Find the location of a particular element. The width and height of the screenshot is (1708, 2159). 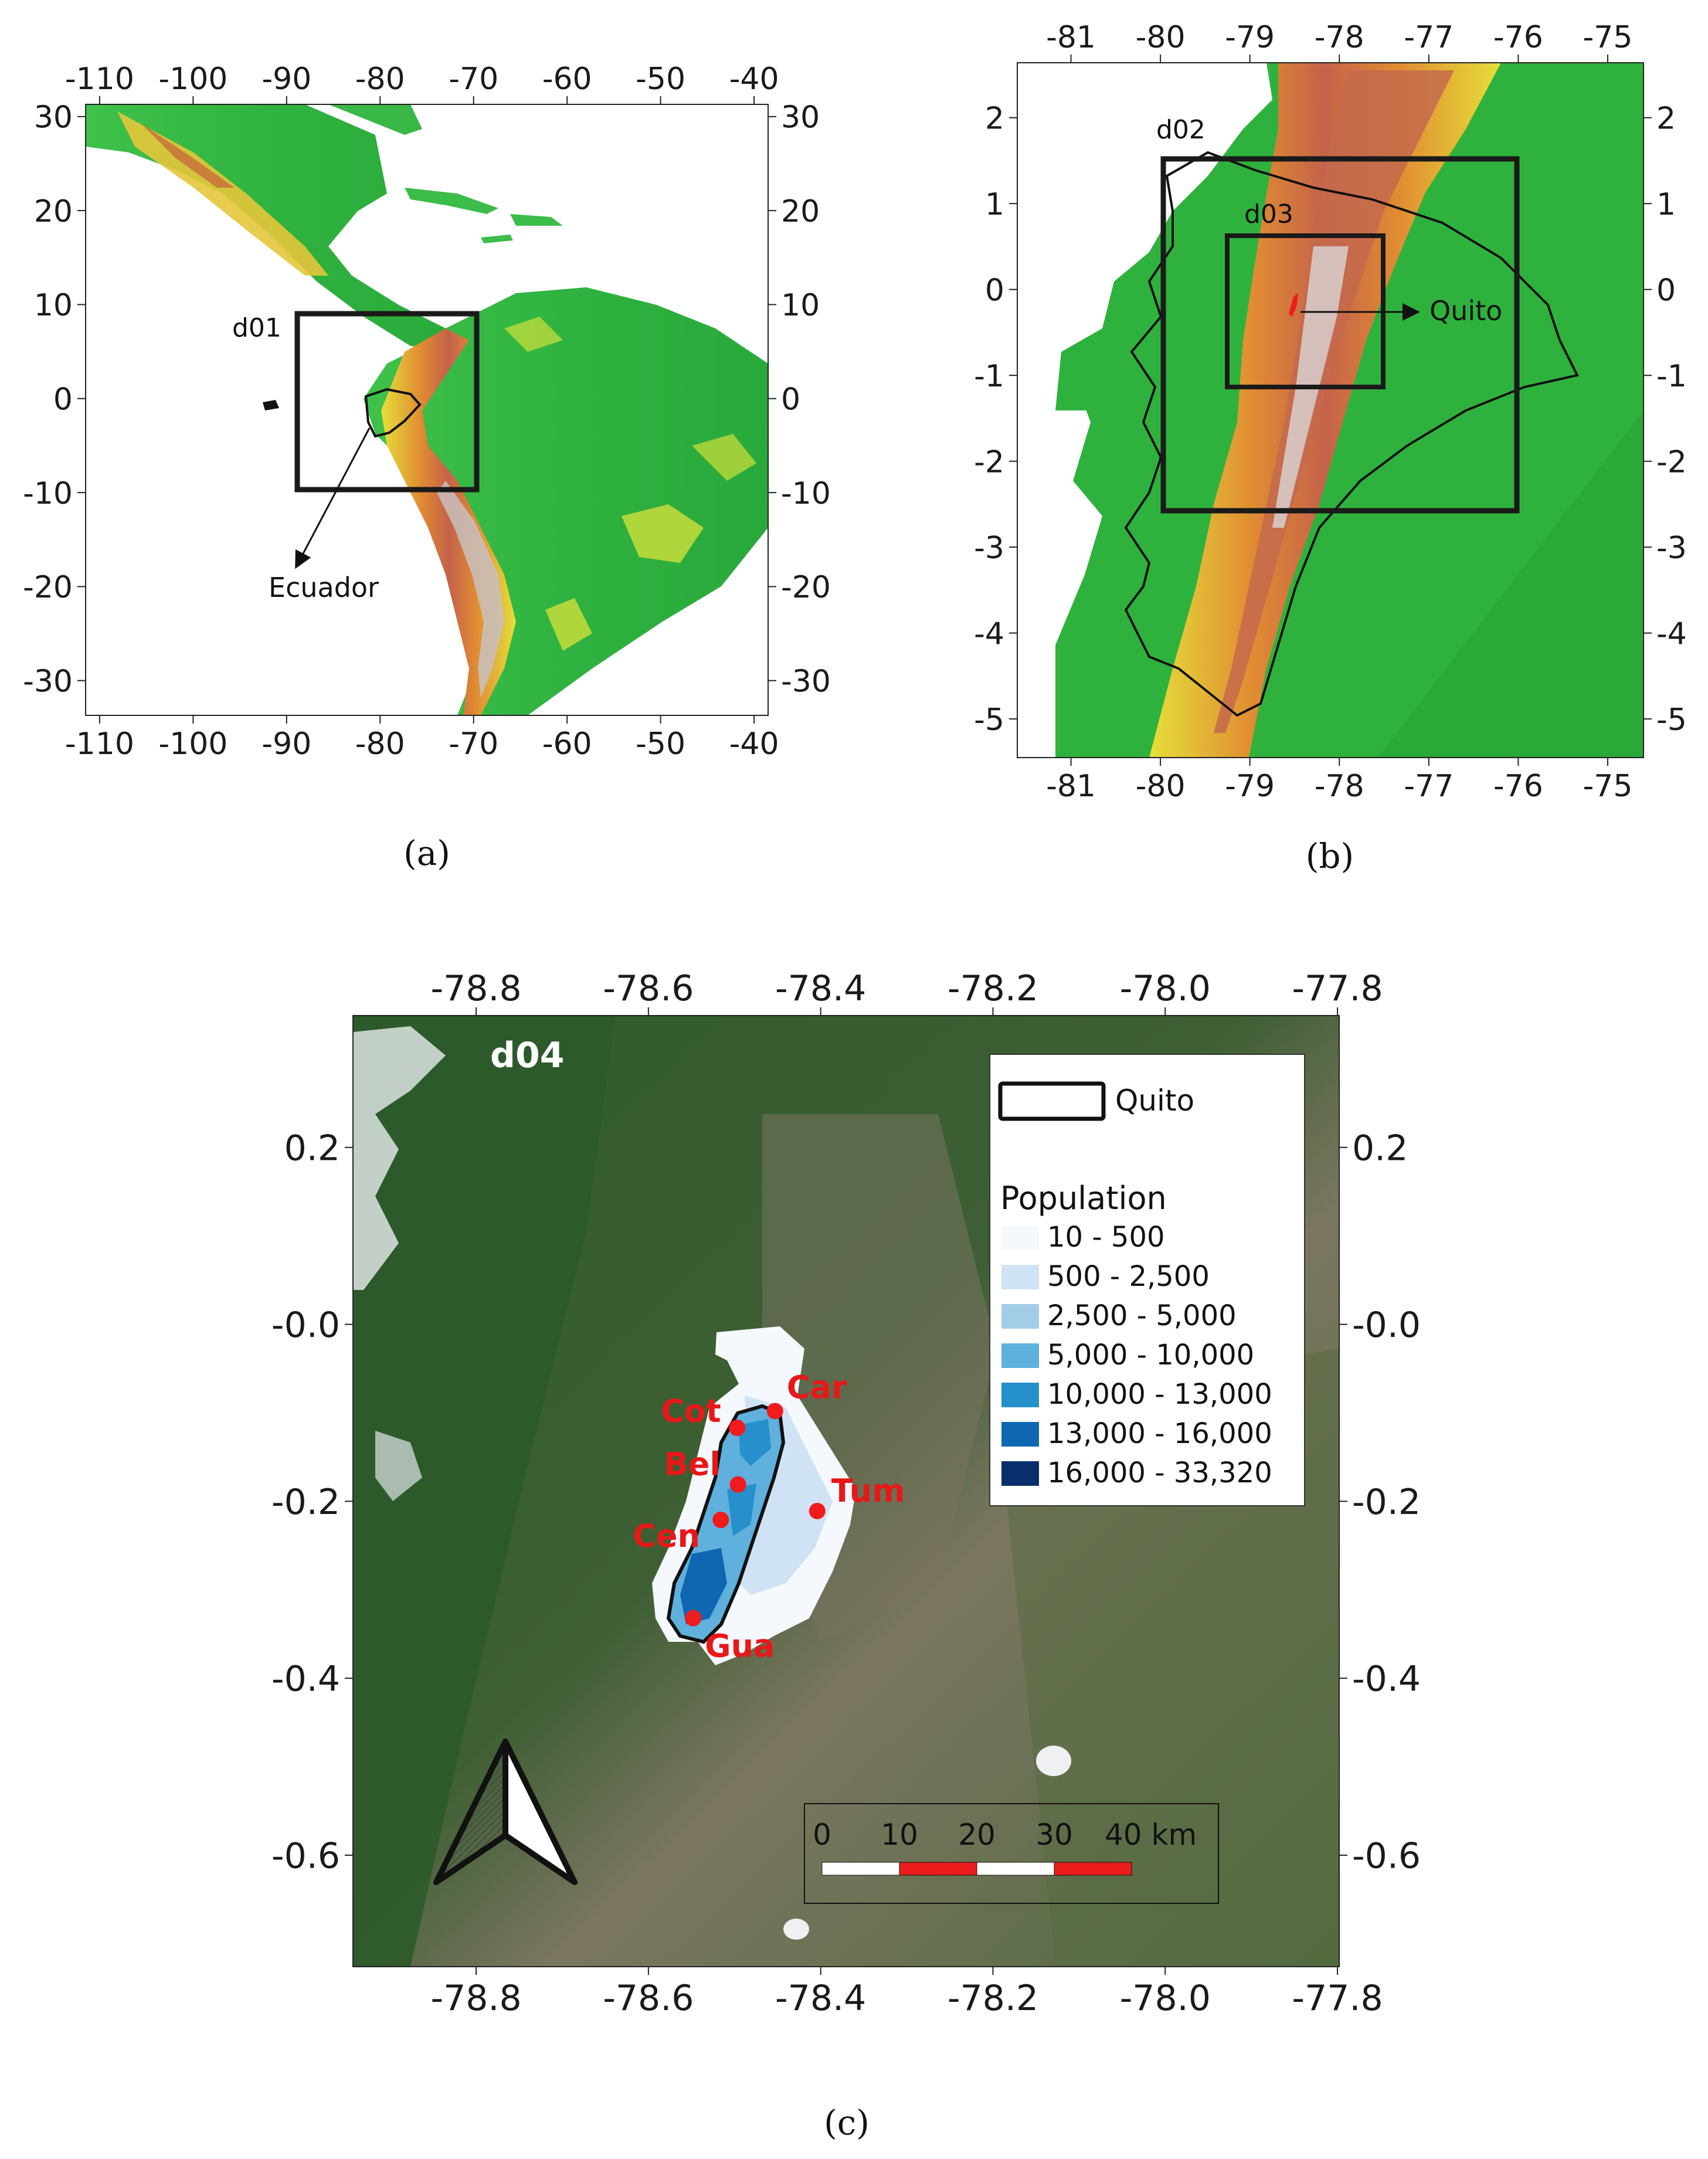

panel-c-xtick-bottom-2: -78.4 is located at coordinates (820, 1998).